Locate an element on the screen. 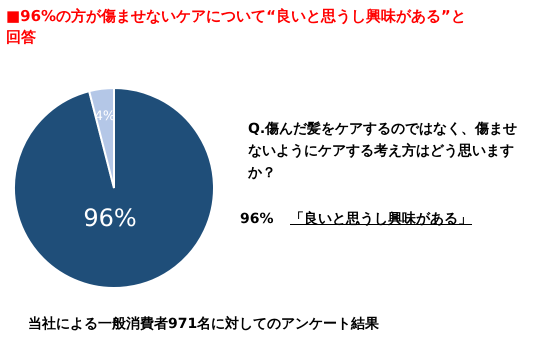  text: 当社による一般消費者971名に対してのアンケート結果 is located at coordinates (204, 324).